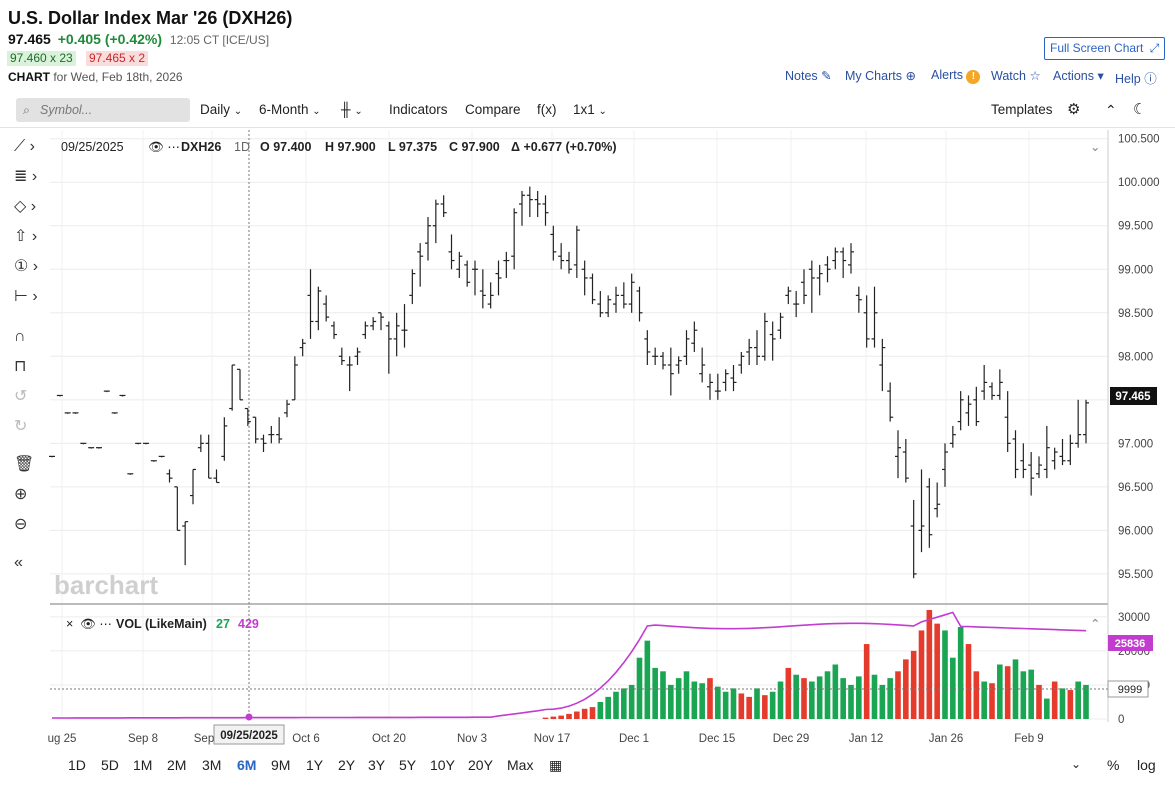 The image size is (1175, 793). I want to click on chevron-up-icon: ⌃, so click(1095, 624).